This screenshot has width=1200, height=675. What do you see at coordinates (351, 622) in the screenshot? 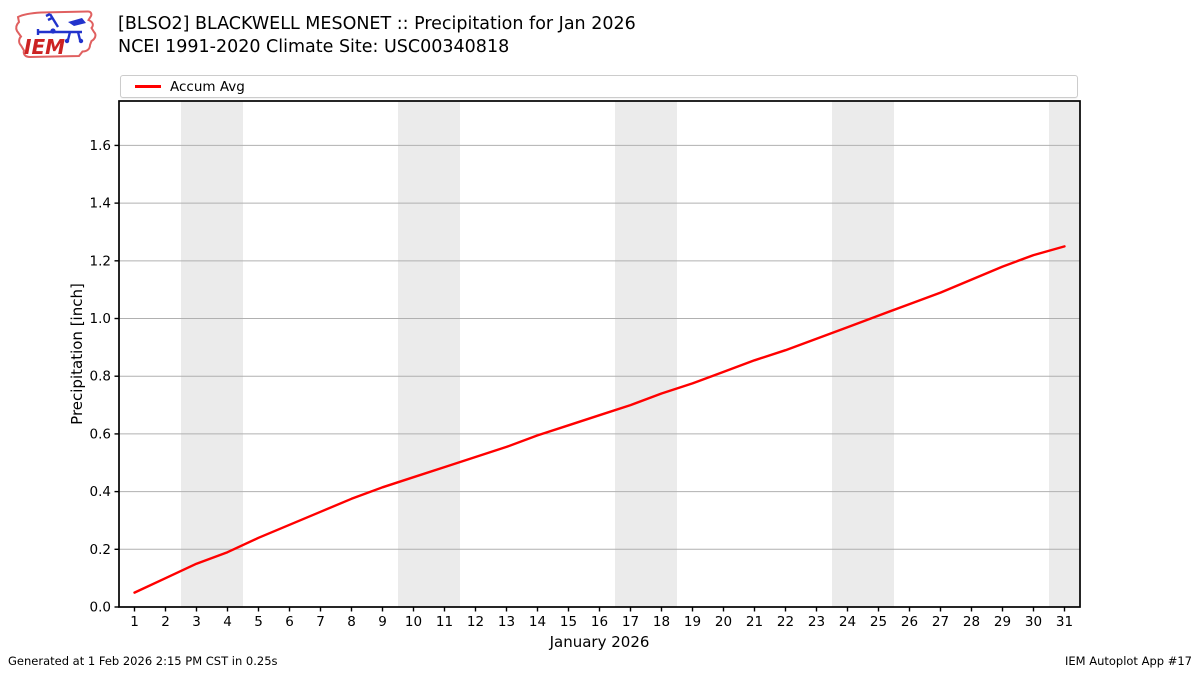
I see `x-tick-label: 8` at bounding box center [351, 622].